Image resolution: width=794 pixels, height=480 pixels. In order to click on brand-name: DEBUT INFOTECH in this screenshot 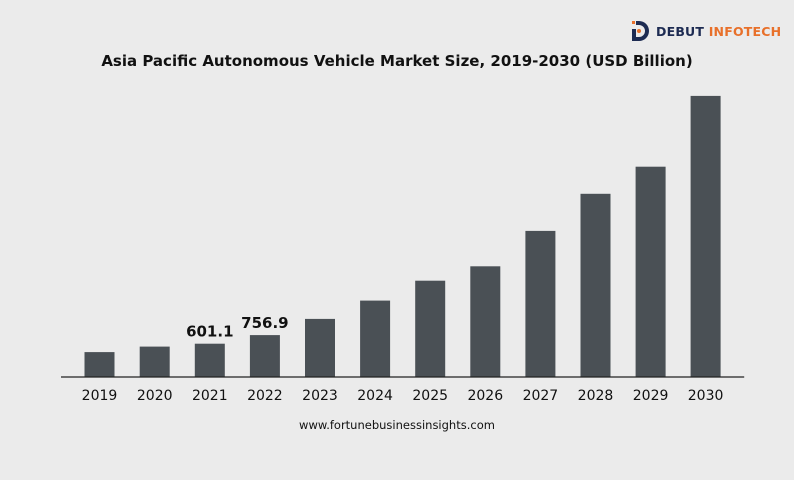, I will do `click(718, 31)`.